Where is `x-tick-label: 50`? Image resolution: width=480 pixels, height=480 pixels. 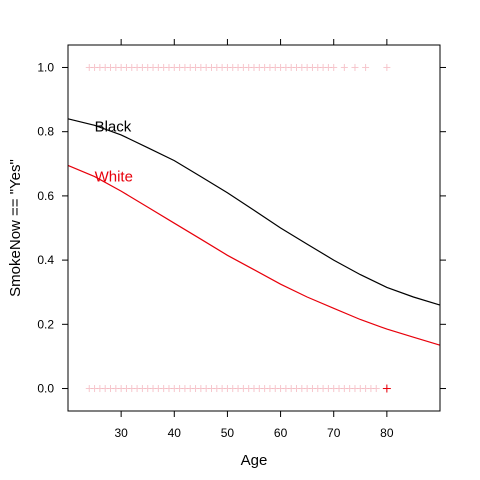
x-tick-label: 50 is located at coordinates (228, 433).